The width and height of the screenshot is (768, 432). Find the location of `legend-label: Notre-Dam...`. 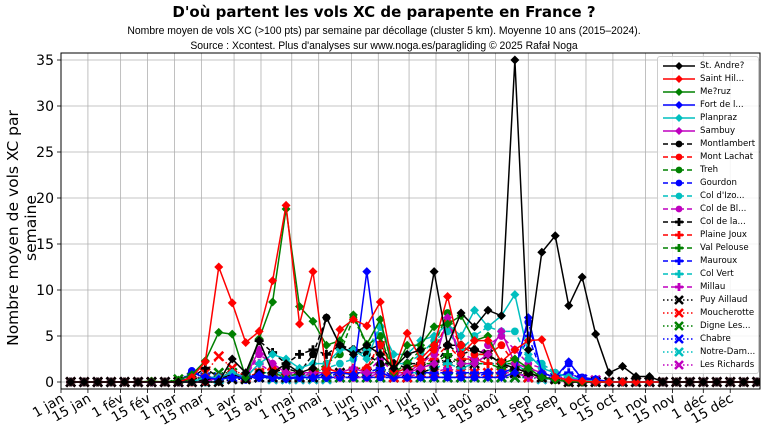

legend-label: Notre-Dam... is located at coordinates (728, 352).